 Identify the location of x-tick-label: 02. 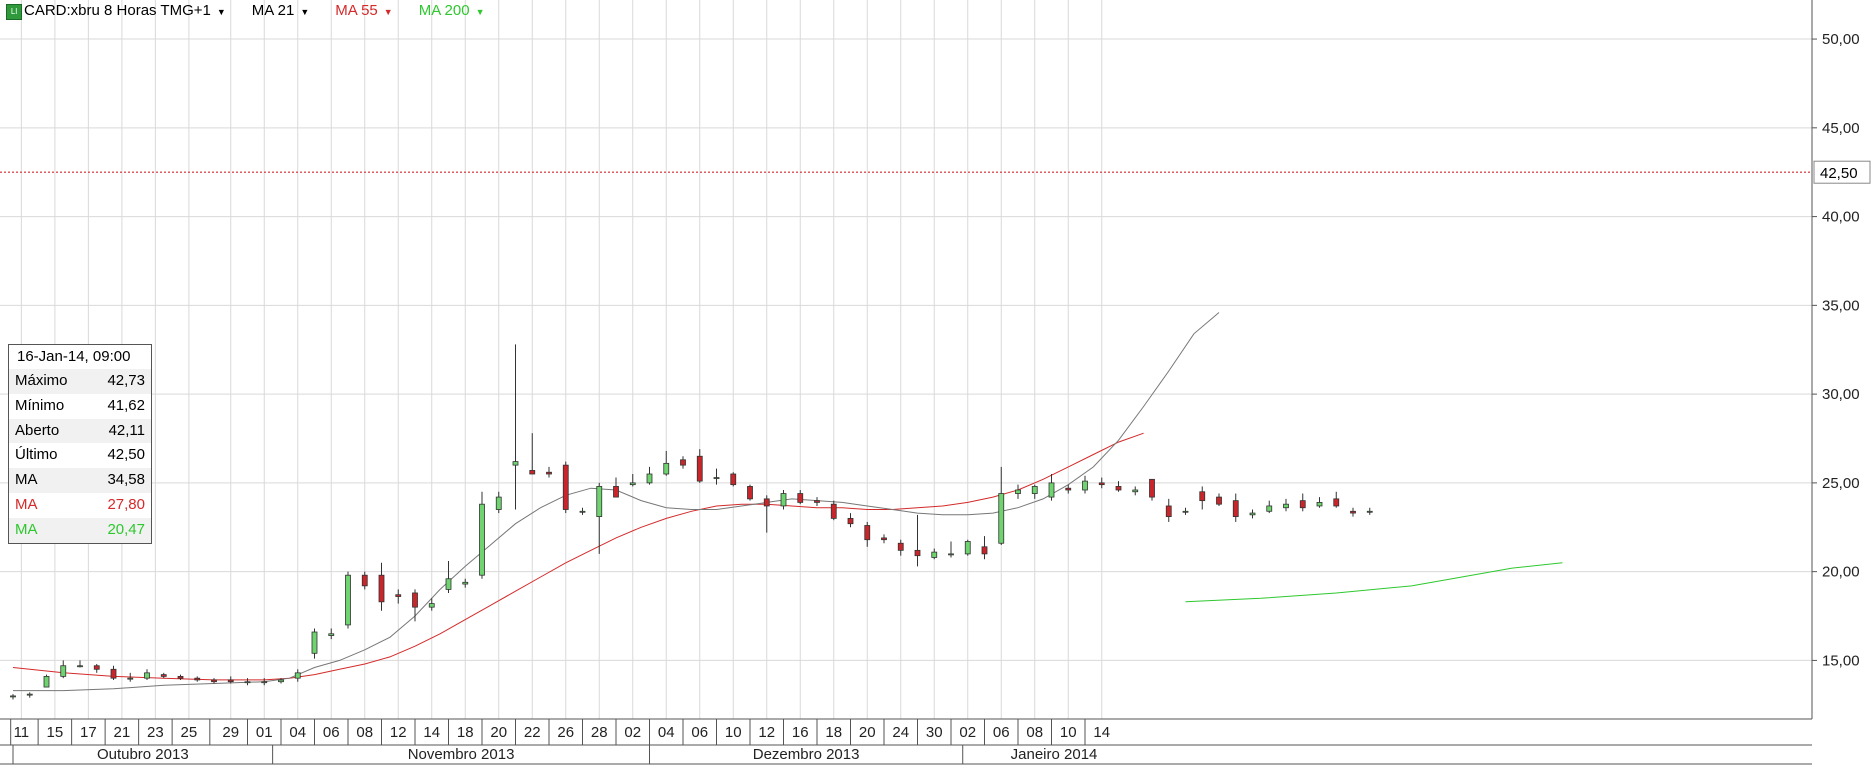
(967, 732).